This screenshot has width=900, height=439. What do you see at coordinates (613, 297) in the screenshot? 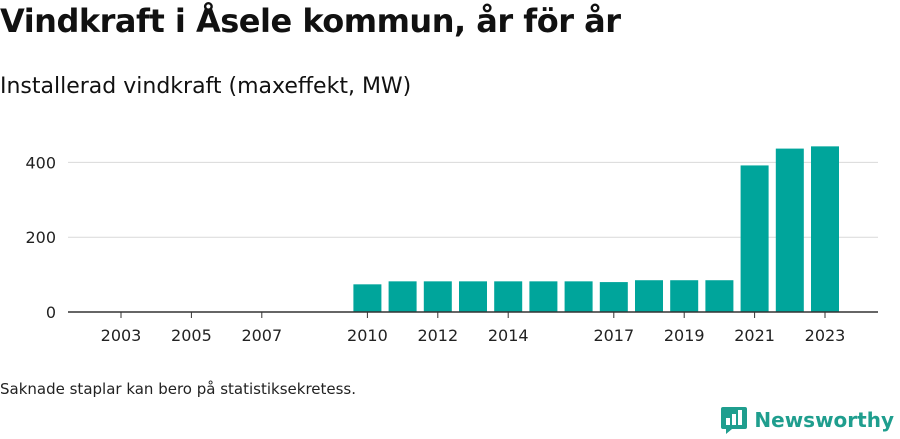
I see `bar-2017` at bounding box center [613, 297].